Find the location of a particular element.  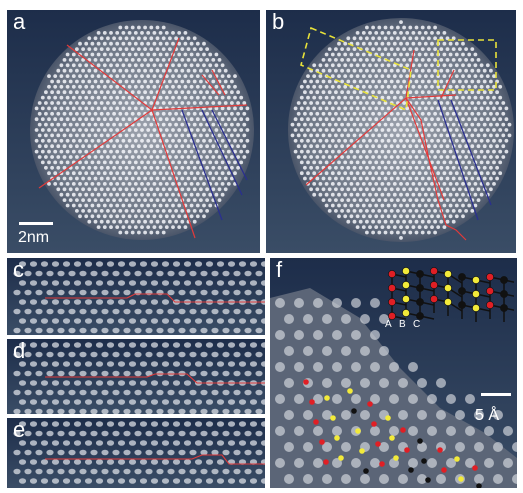

panel-c: c is located at coordinates (136, 296).